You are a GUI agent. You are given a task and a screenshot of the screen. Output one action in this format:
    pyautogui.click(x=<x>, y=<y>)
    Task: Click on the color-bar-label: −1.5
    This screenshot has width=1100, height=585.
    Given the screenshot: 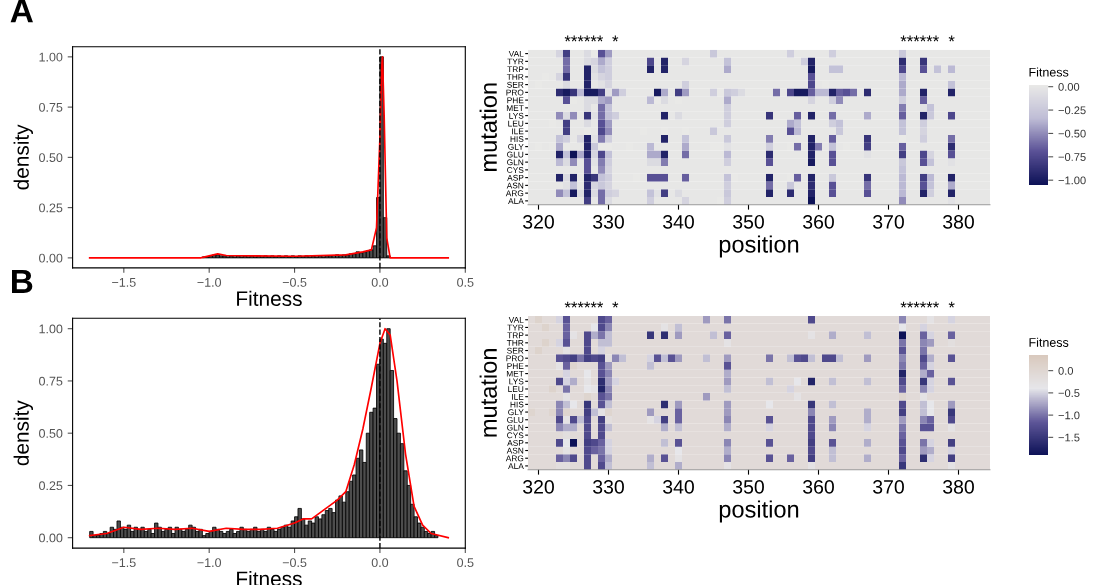 What is the action you would take?
    pyautogui.click(x=1069, y=437)
    